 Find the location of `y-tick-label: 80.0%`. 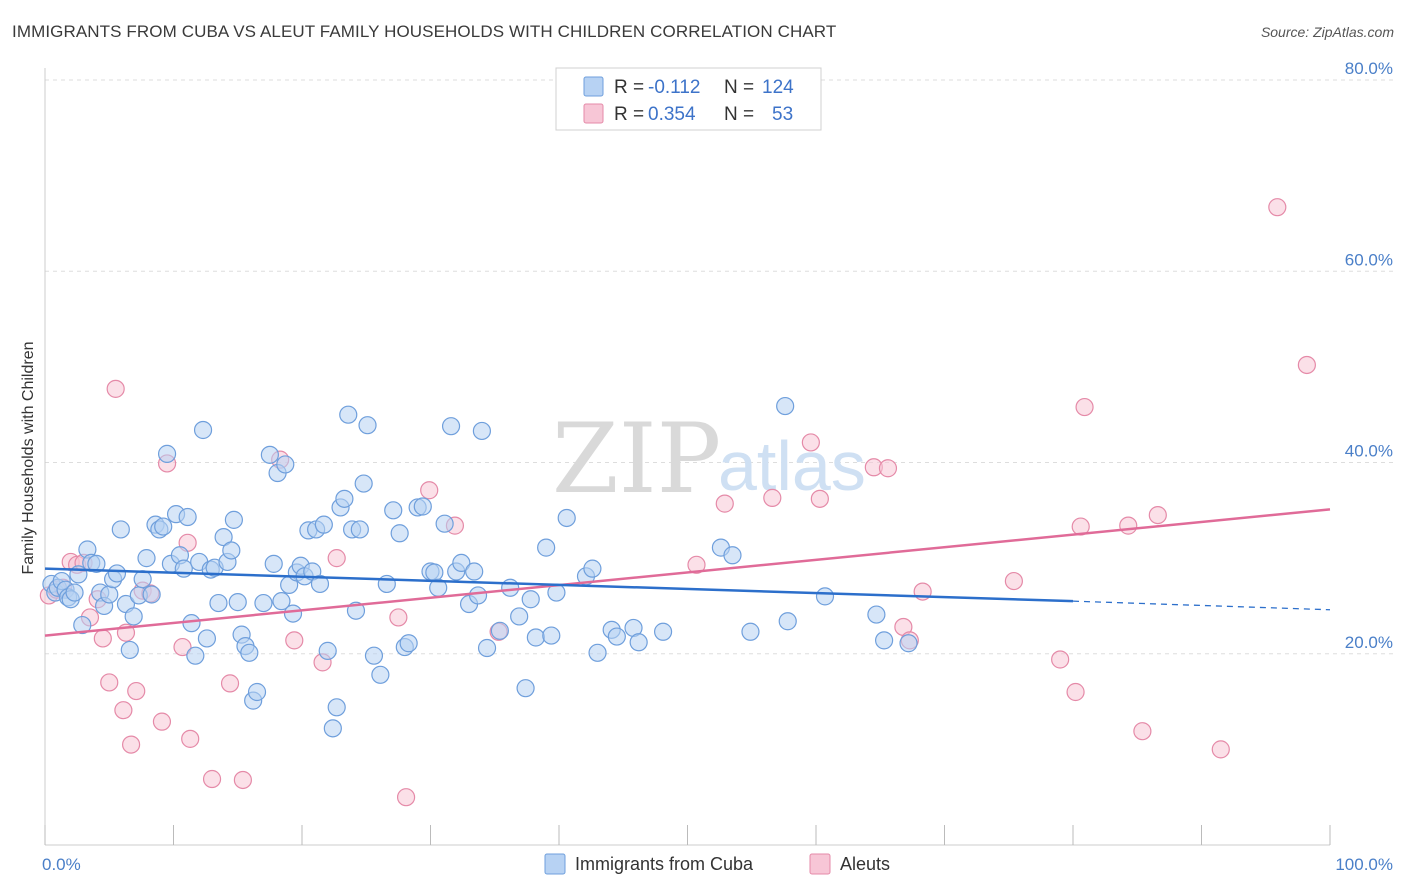

y-tick-label: 80.0% is located at coordinates (1369, 68).